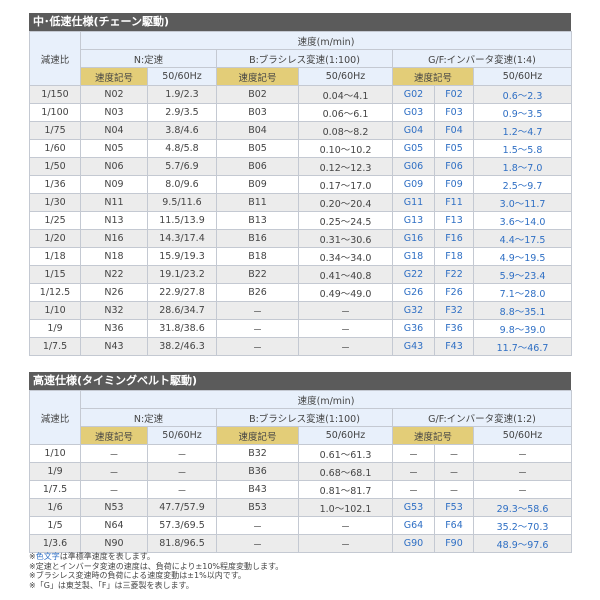  I want to click on table-cell: 2.5～9.7, so click(522, 184).